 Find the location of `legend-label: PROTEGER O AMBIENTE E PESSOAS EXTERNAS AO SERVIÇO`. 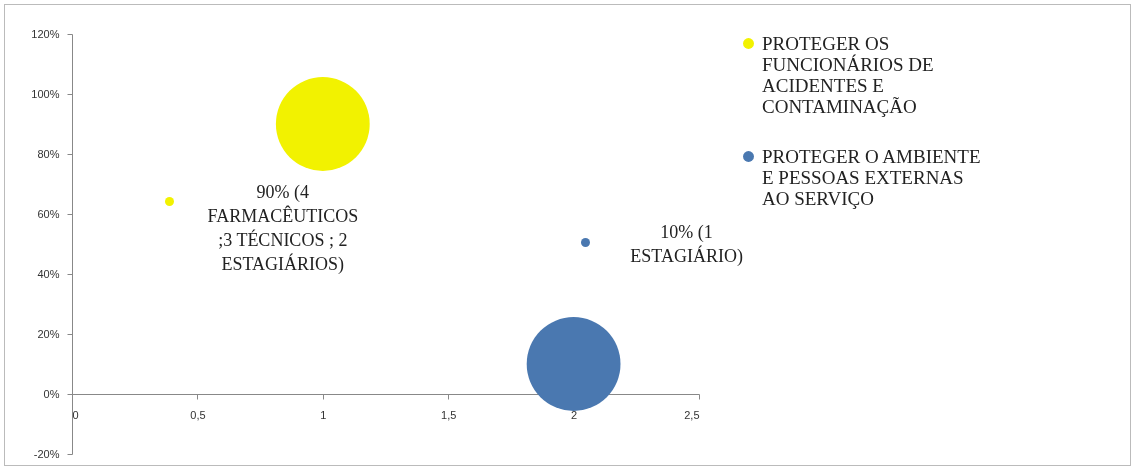

legend-label: PROTEGER O AMBIENTE E PESSOAS EXTERNAS AO SERVIÇO is located at coordinates (871, 177).